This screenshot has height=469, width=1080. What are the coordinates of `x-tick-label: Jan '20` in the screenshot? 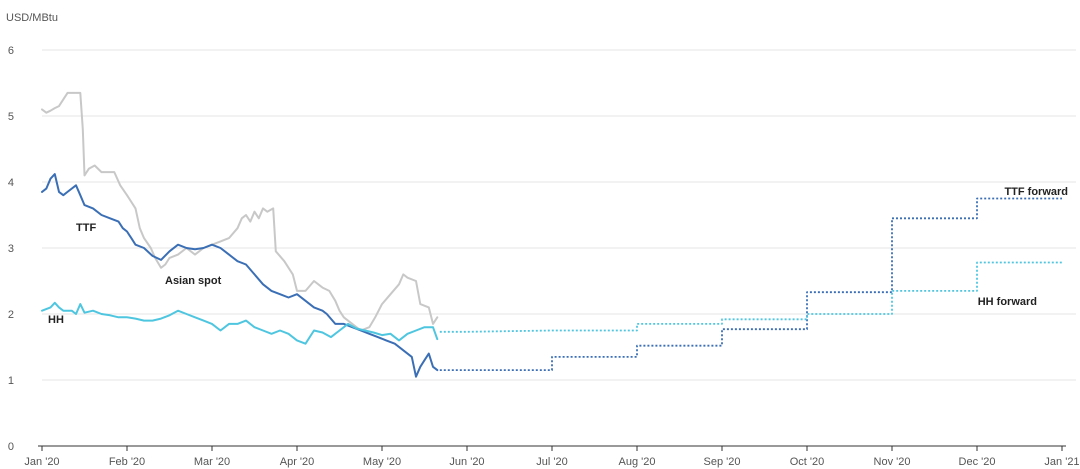 It's located at (41, 462).